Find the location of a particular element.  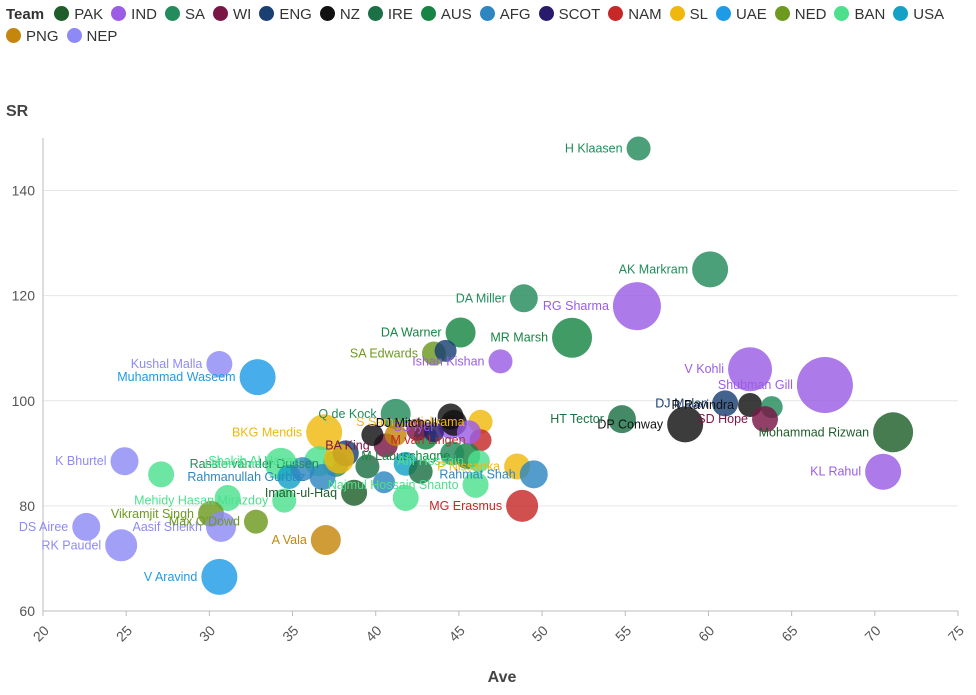

legend-label: NED is located at coordinates (810, 14).